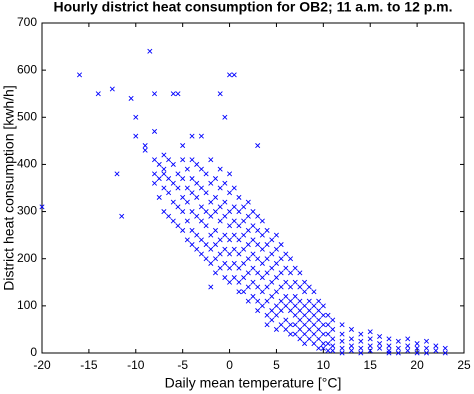  What do you see at coordinates (27, 164) in the screenshot?
I see `y-tick-label: 400` at bounding box center [27, 164].